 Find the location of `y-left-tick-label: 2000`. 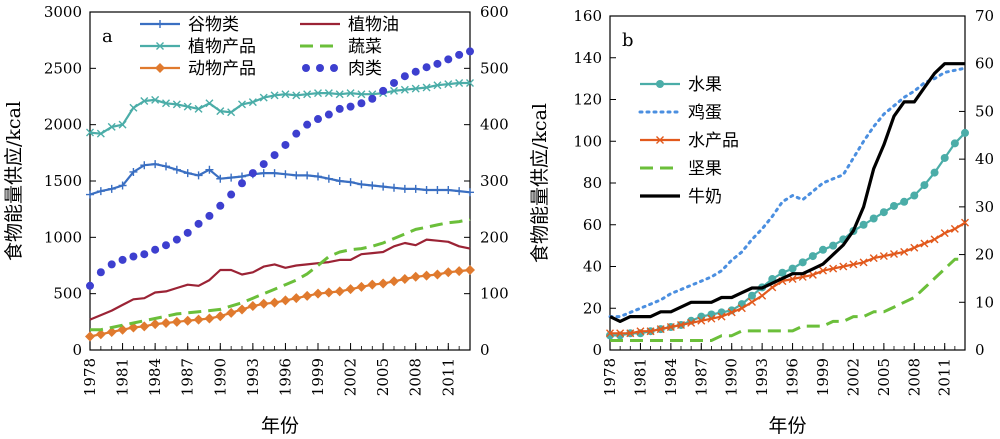

y-left-tick-label: 2000 is located at coordinates (63, 125).